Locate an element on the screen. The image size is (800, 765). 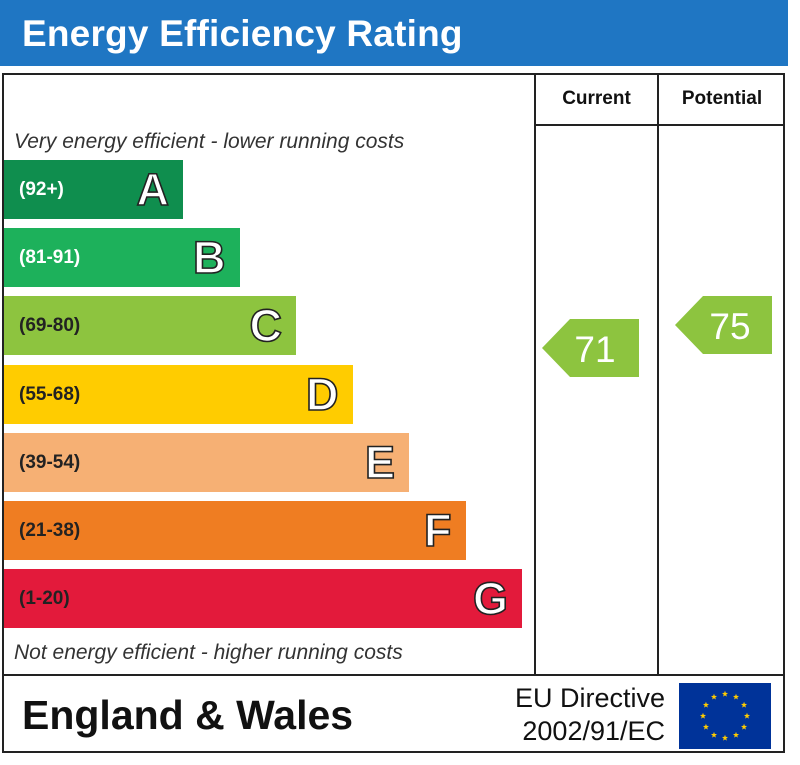
potential-rating-arrow: 75 is located at coordinates (723, 325).